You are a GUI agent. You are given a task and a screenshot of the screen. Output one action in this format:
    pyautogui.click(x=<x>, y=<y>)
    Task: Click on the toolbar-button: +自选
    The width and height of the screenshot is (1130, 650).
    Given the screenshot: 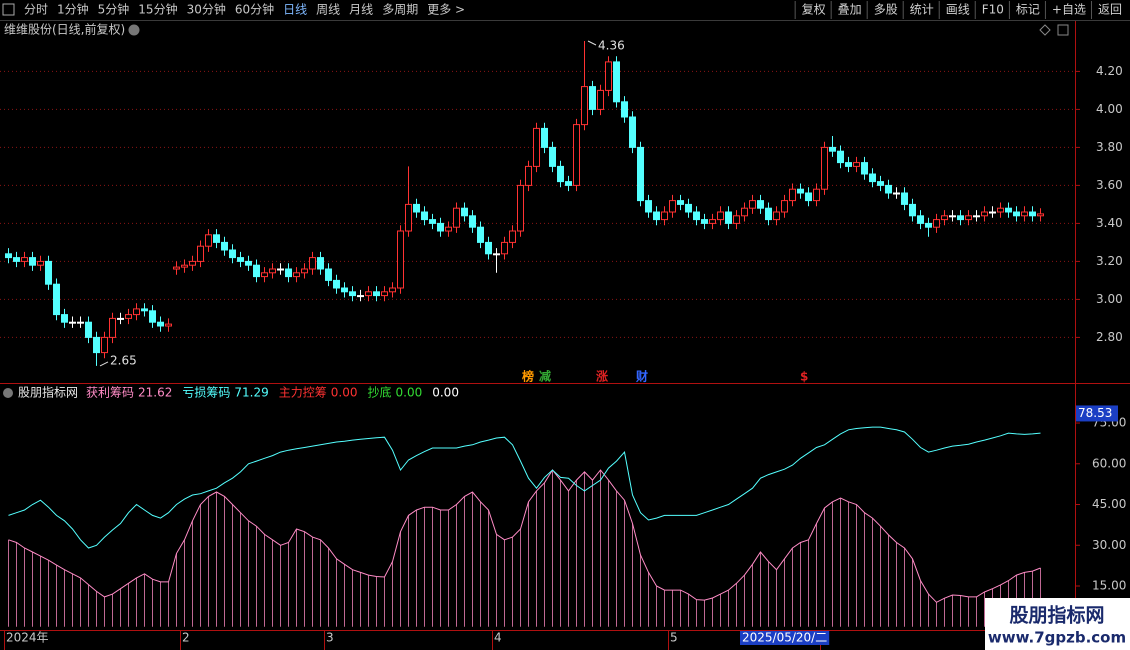 What is the action you would take?
    pyautogui.click(x=1069, y=10)
    